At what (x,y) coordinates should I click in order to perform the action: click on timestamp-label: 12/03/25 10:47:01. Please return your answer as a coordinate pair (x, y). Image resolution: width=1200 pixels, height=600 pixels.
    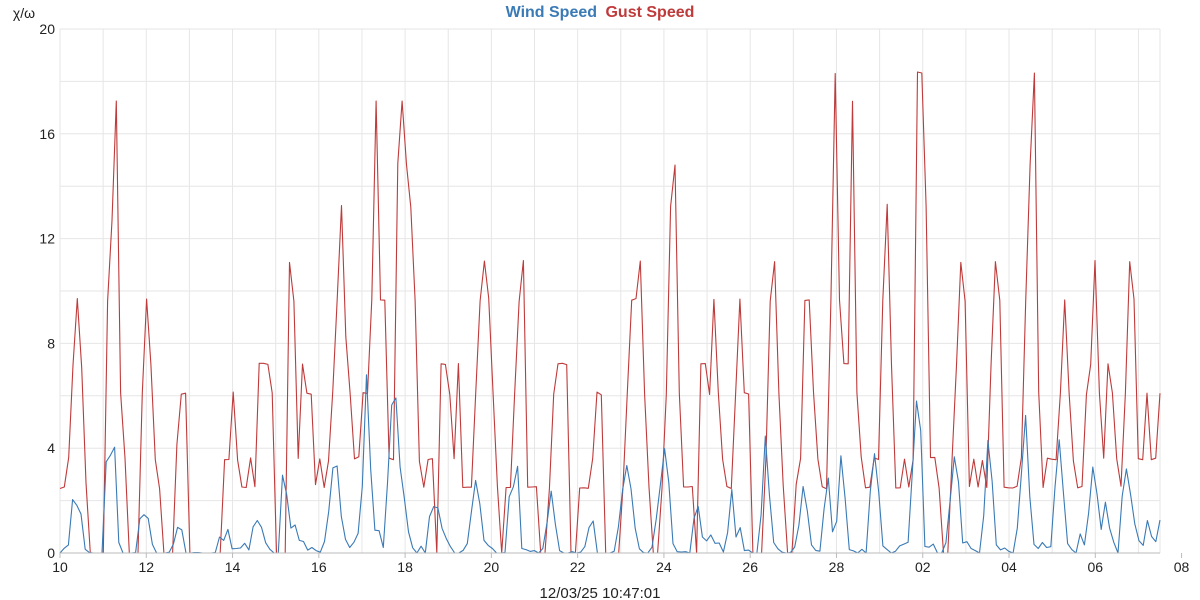
    Looking at the image, I should click on (600, 592).